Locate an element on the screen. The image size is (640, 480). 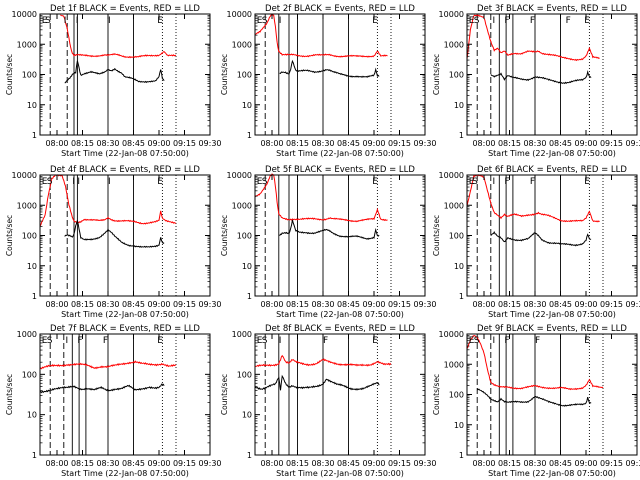
panel-title: Det 9f BLACK = Events, RED = LLD is located at coordinates (552, 329).